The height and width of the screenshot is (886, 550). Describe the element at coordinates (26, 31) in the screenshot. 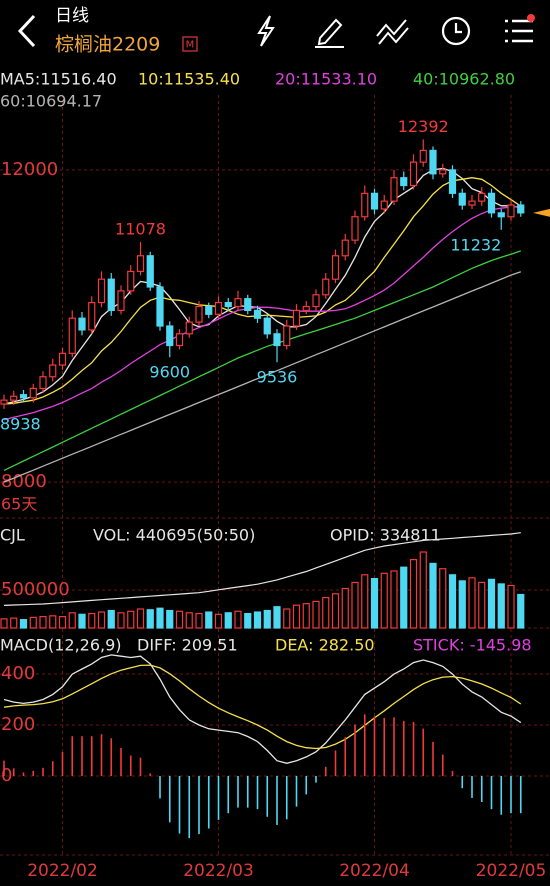

I see `back-button` at that location.